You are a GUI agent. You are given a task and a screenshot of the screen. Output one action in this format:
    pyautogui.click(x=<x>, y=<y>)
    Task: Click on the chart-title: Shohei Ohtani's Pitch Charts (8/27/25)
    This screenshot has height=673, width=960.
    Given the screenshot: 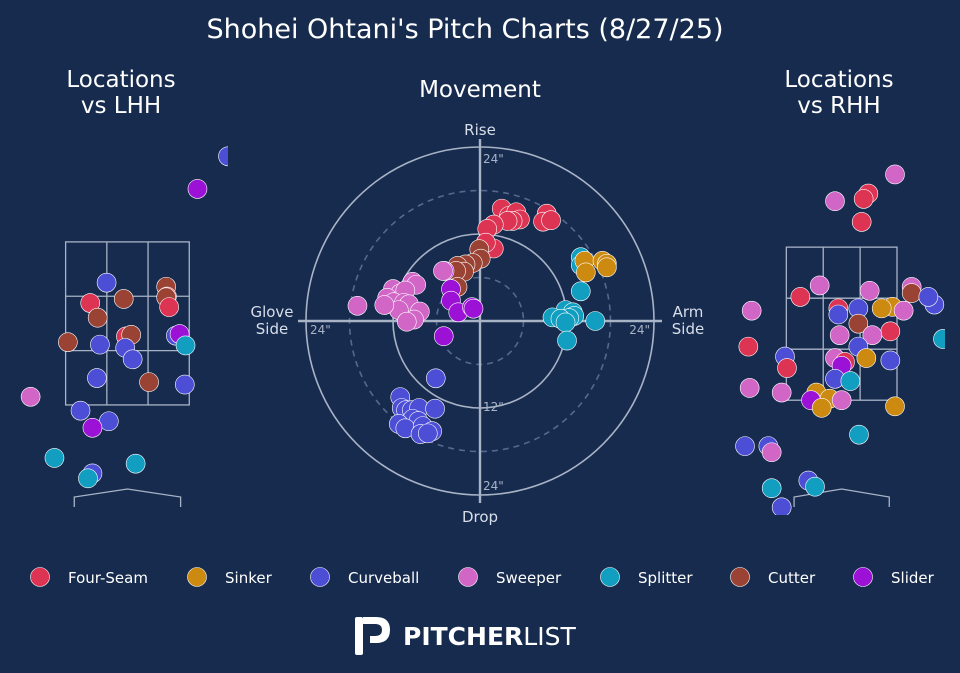 What is the action you would take?
    pyautogui.click(x=464, y=29)
    